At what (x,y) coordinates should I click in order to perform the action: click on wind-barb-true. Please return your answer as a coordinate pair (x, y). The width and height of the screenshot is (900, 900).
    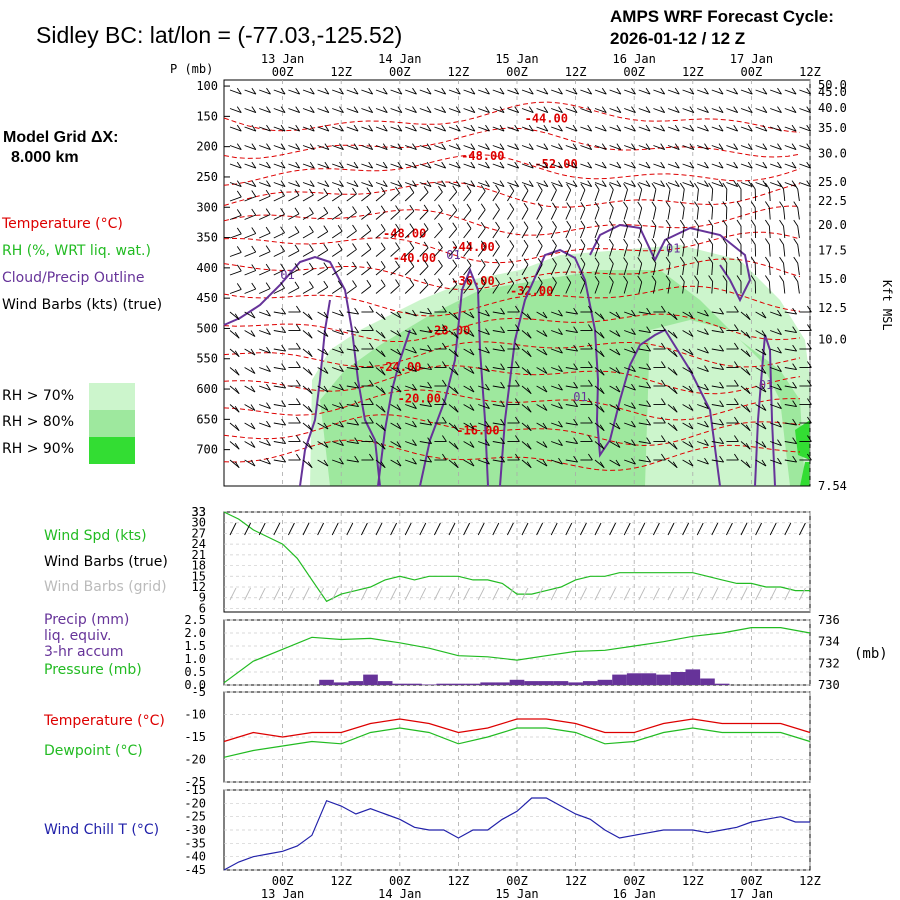
    Looking at the image, I should click on (233, 529).